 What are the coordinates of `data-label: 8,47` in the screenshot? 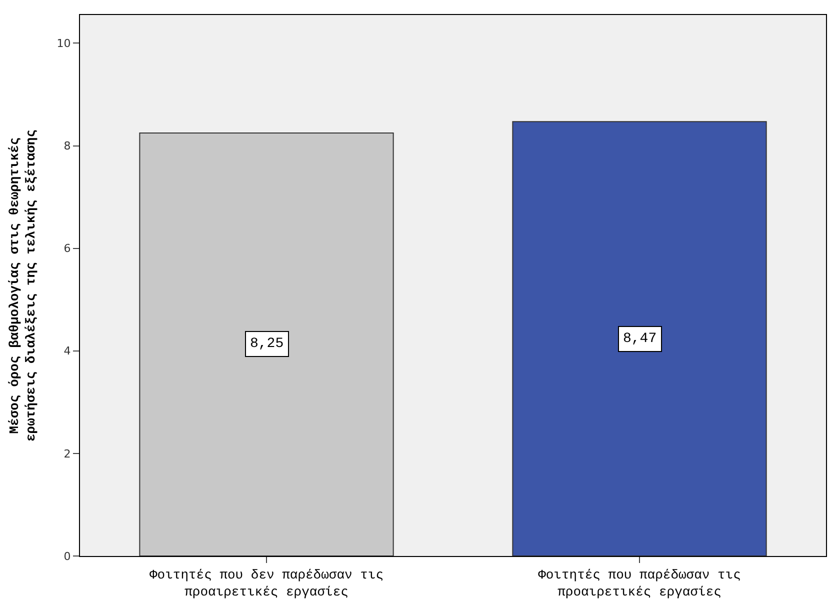 It's located at (640, 339).